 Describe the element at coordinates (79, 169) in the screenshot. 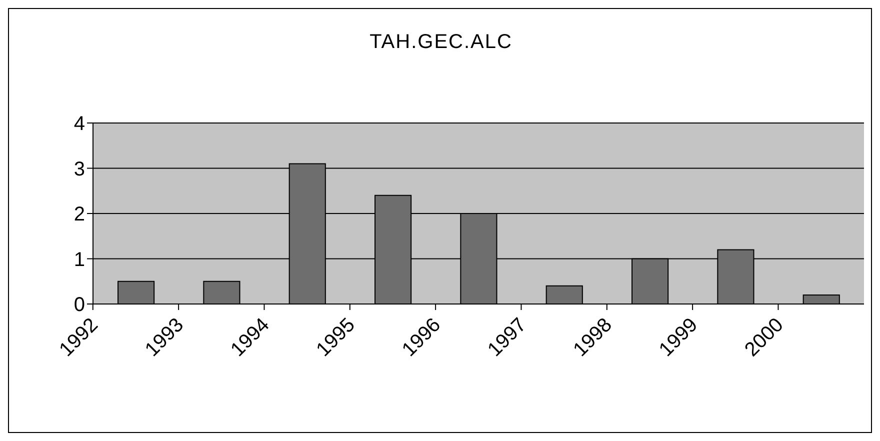

I see `y-tick-label: 3` at that location.